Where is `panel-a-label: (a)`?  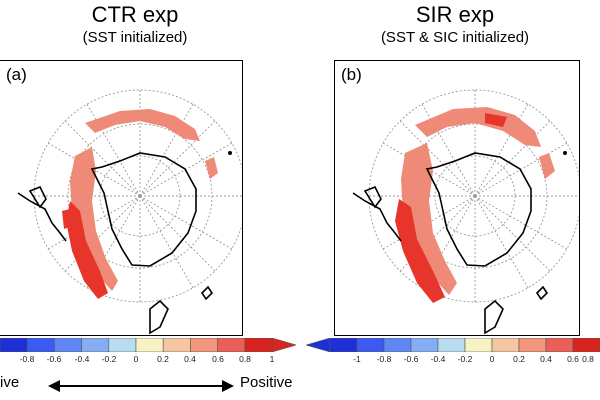 panel-a-label: (a) is located at coordinates (16, 74).